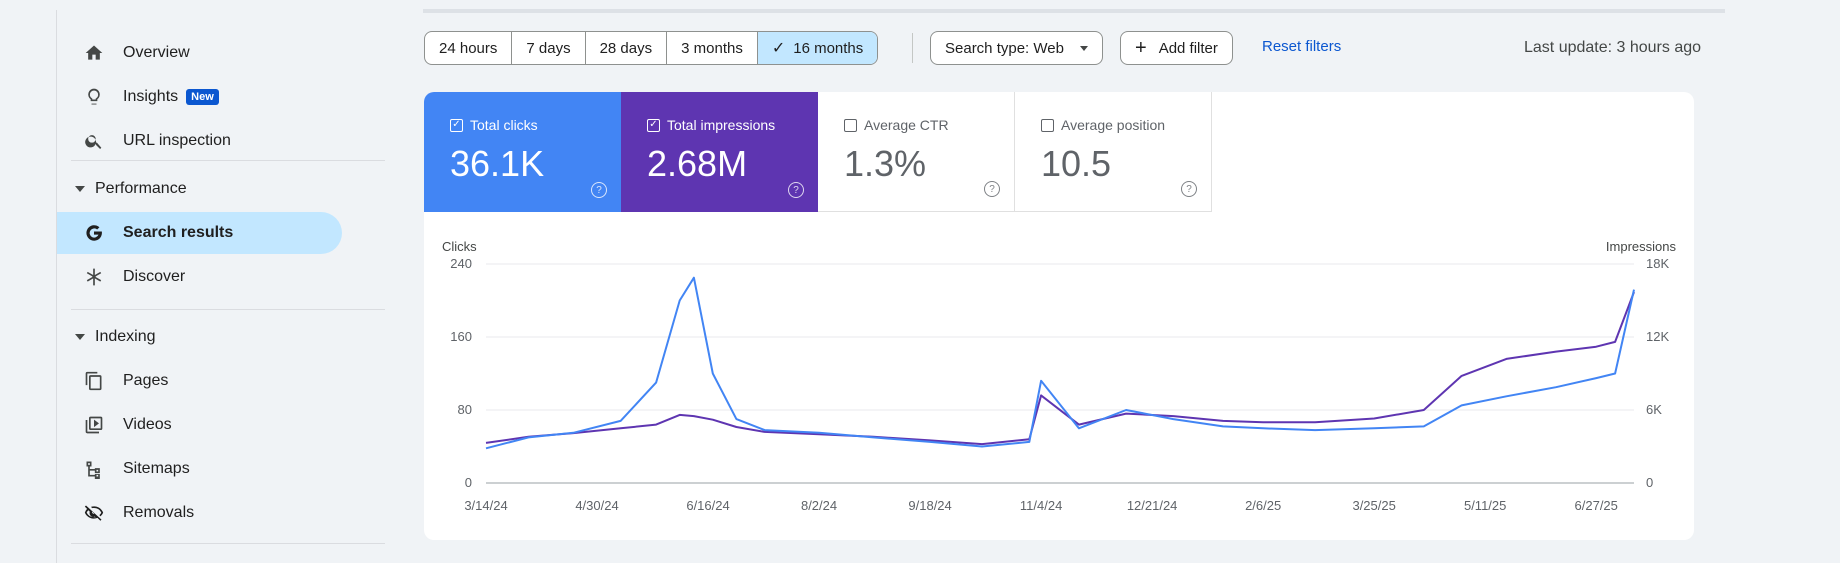  Describe the element at coordinates (1152, 505) in the screenshot. I see `x-tick: 12/21/24` at that location.